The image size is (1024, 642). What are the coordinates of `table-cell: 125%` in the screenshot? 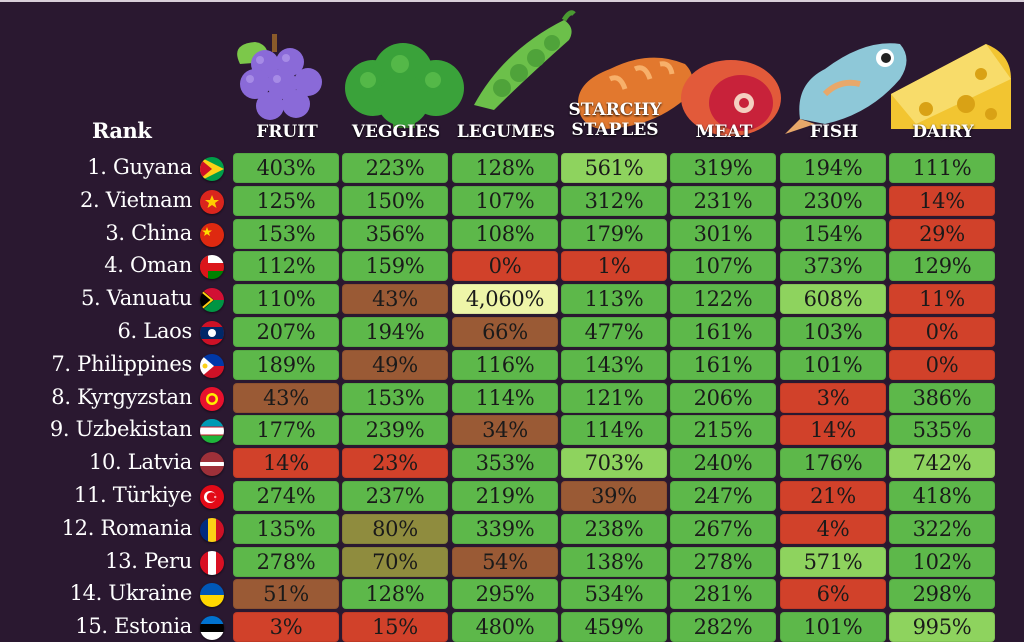 It's located at (286, 200).